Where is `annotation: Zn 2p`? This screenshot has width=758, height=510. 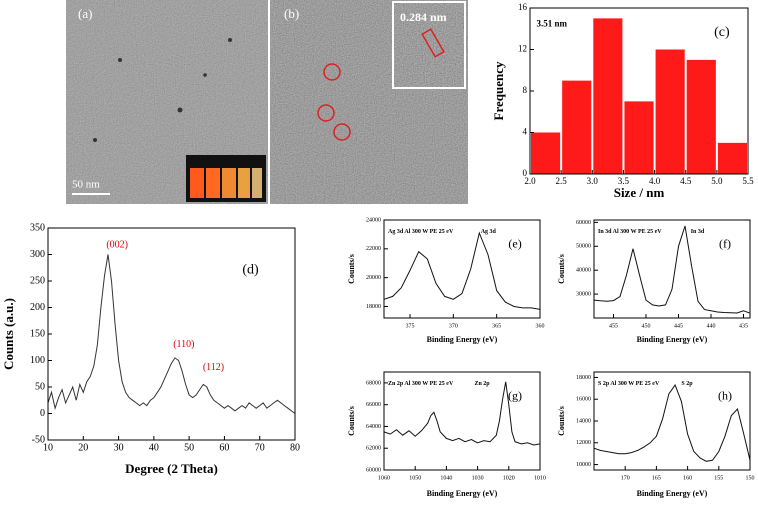 annotation: Zn 2p is located at coordinates (482, 384).